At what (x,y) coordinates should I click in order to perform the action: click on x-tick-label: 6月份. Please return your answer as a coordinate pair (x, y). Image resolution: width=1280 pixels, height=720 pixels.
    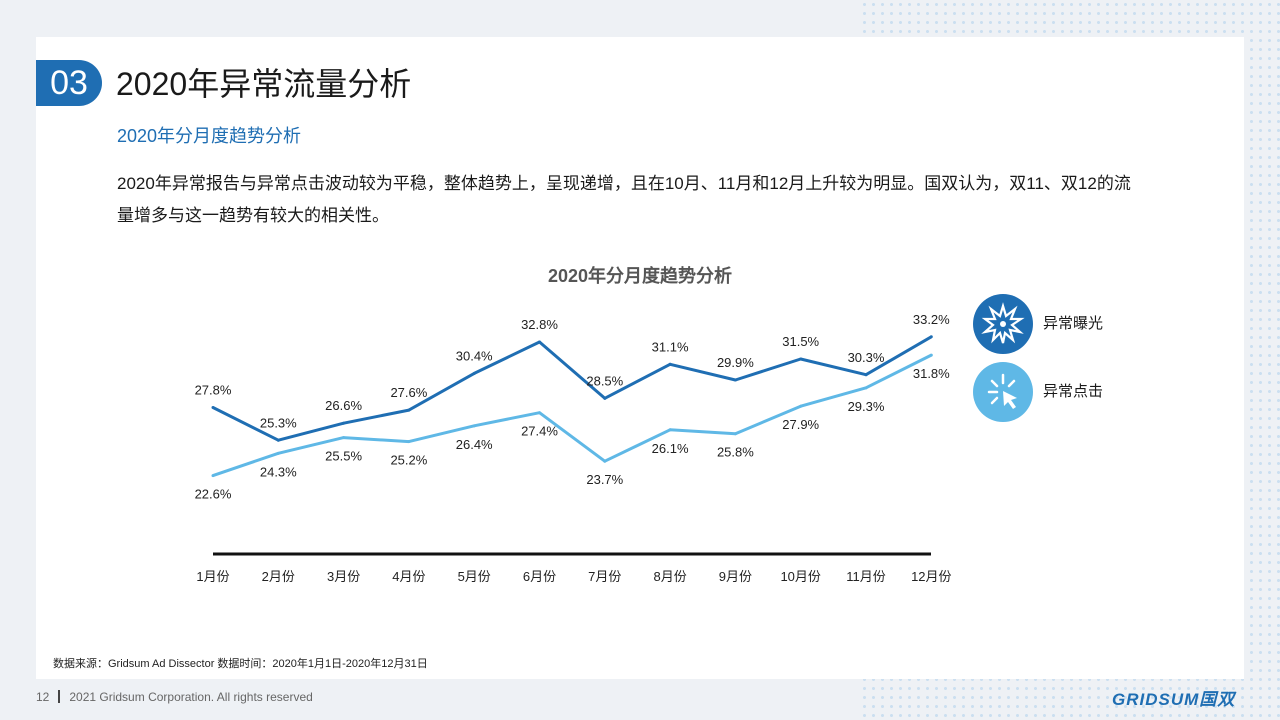
    Looking at the image, I should click on (539, 576).